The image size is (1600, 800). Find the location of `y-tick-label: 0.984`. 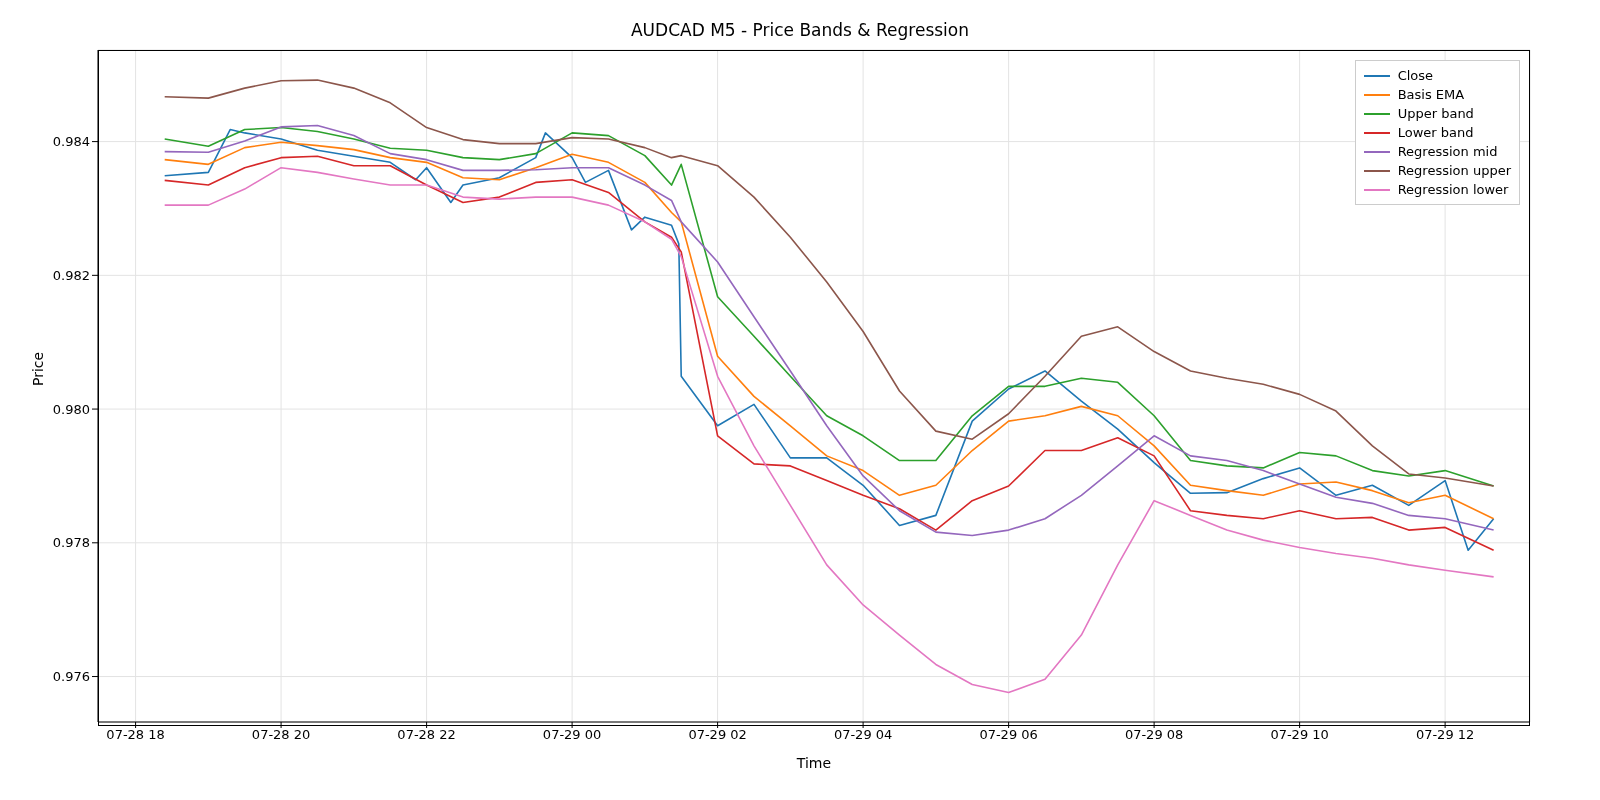

y-tick-label: 0.984 is located at coordinates (71, 142).